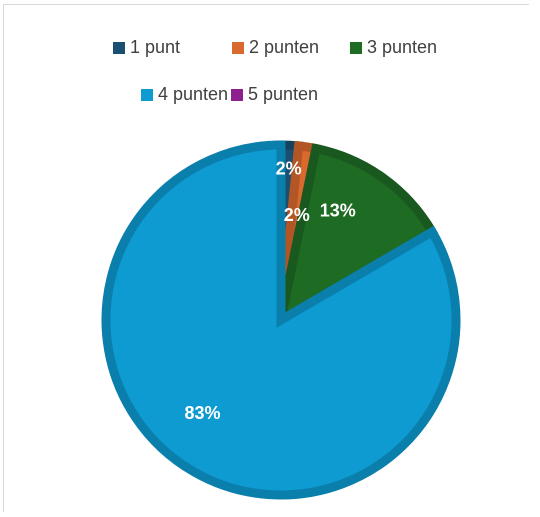 This screenshot has height=517, width=540. I want to click on legend-label-1-punt: 1 punt, so click(155, 47).